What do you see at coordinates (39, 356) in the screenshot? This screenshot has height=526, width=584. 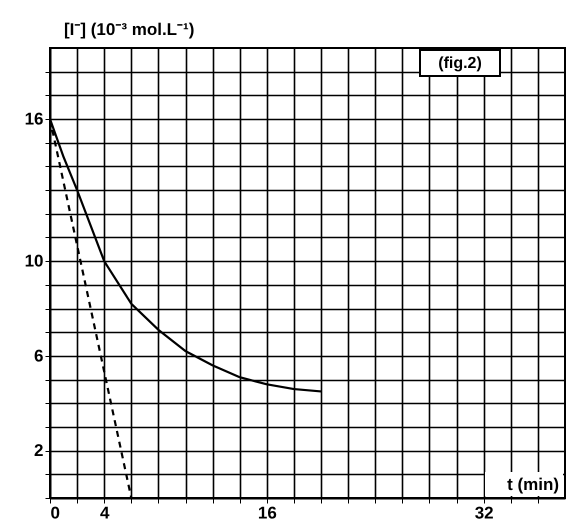 I see `y-tick-label: 6` at bounding box center [39, 356].